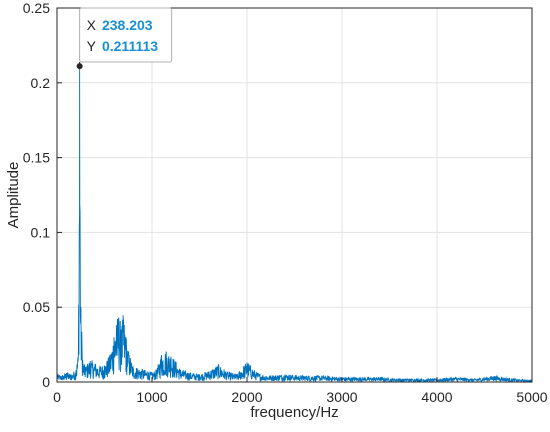 Image resolution: width=550 pixels, height=432 pixels. I want to click on datatip-x-row: X 238.203, so click(120, 25).